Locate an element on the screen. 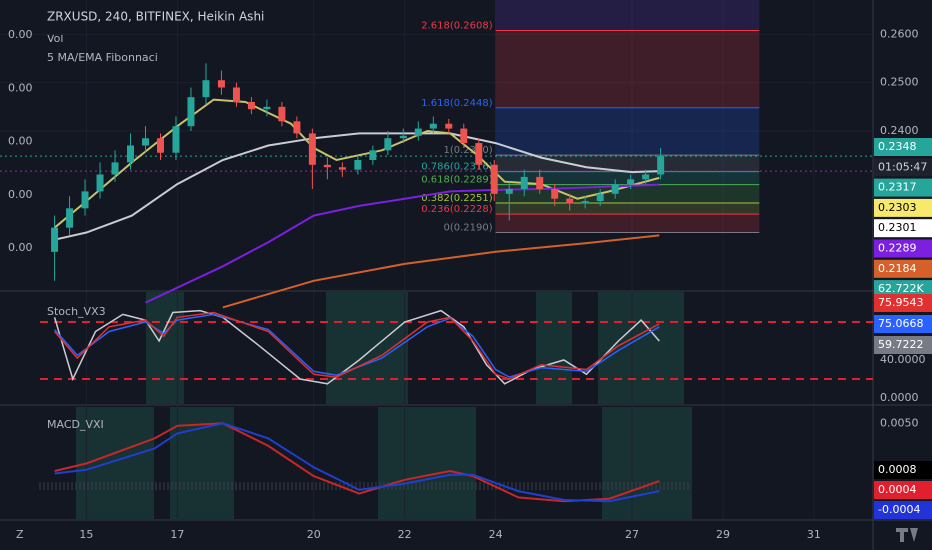 The width and height of the screenshot is (932, 550). x-tick-label: 22 is located at coordinates (405, 534).